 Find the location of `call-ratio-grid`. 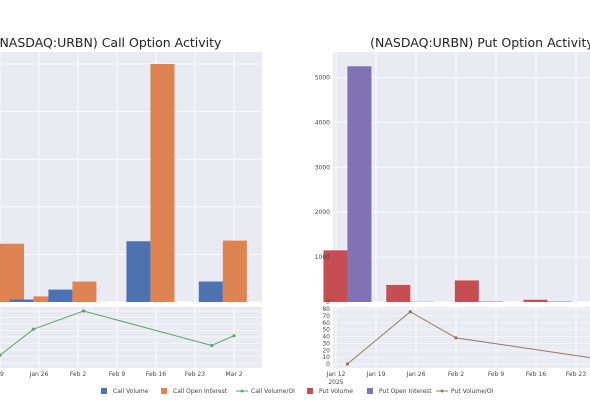

call-ratio-grid is located at coordinates (131, 337).